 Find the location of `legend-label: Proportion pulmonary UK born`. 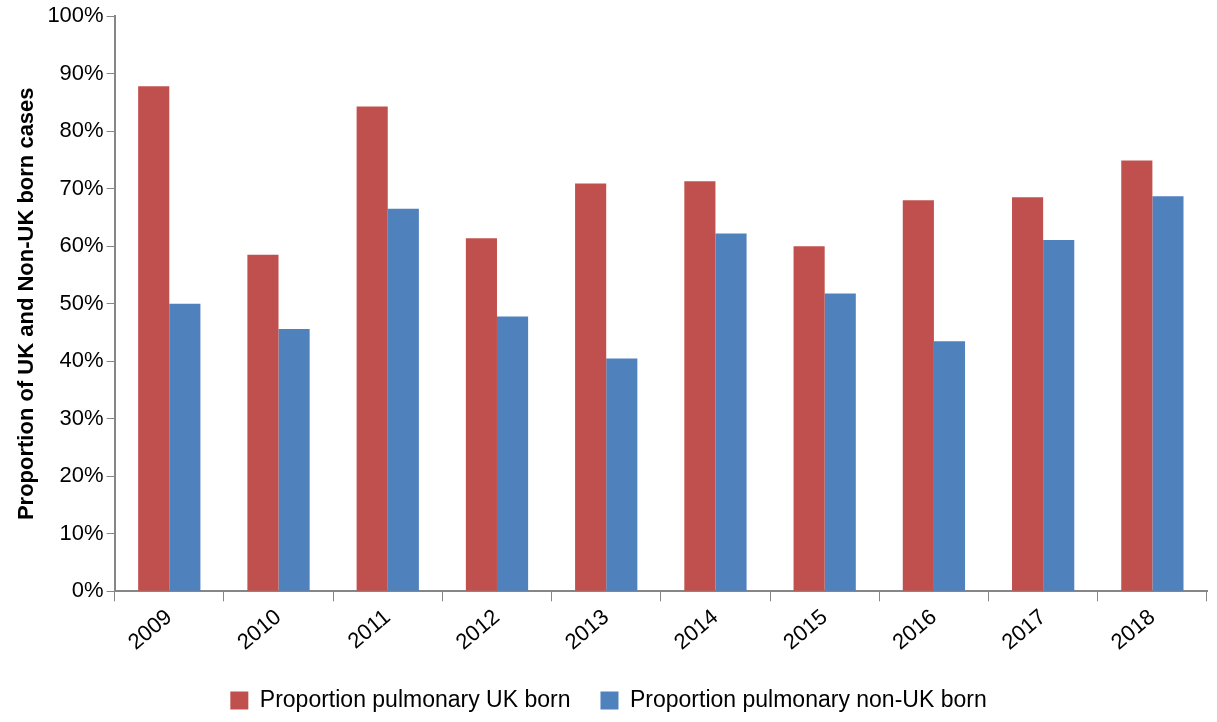

legend-label: Proportion pulmonary UK born is located at coordinates (415, 698).